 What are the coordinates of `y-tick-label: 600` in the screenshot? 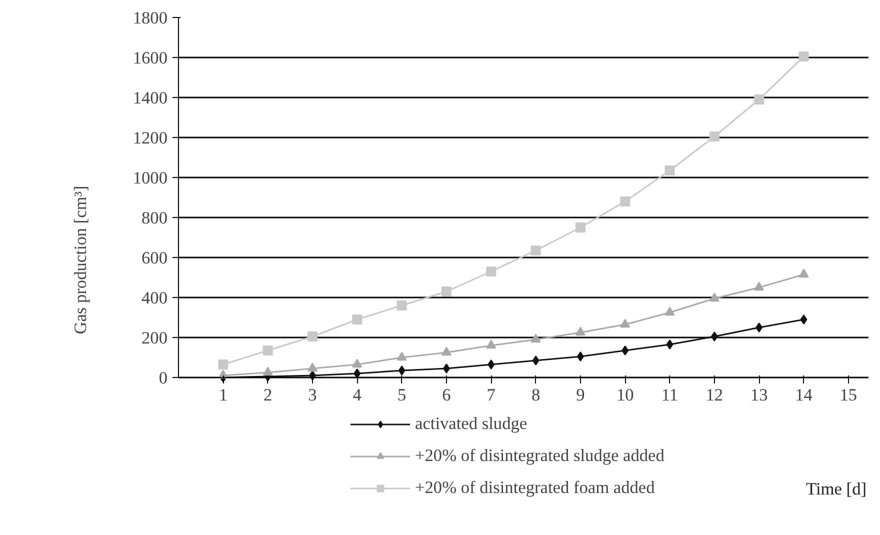 It's located at (155, 258).